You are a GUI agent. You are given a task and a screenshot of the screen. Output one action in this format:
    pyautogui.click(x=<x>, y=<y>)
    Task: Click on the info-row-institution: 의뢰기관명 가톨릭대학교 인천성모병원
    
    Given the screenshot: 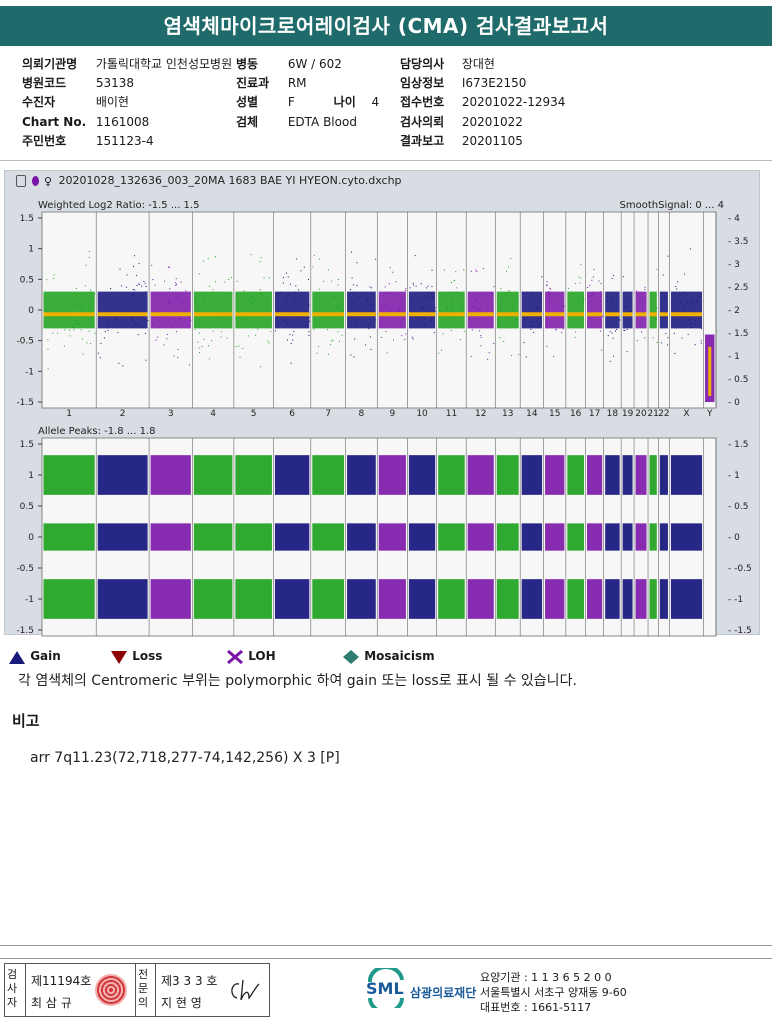 What is the action you would take?
    pyautogui.click(x=127, y=64)
    